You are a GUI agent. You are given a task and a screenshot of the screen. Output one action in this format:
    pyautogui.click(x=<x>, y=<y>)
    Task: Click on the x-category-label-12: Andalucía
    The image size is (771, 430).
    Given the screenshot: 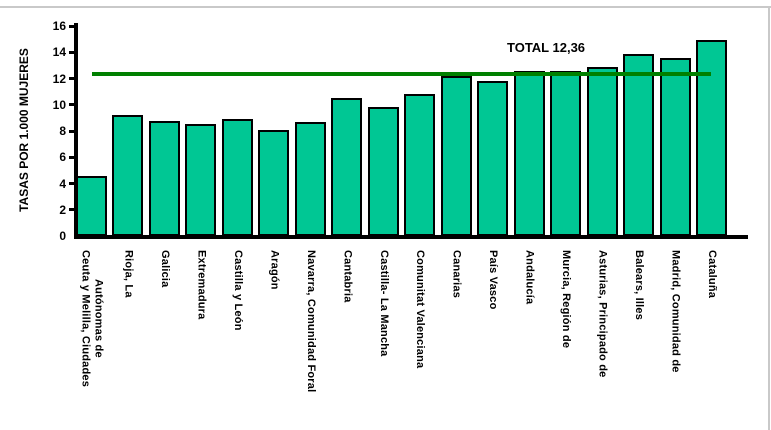 What is the action you would take?
    pyautogui.click(x=529, y=277)
    